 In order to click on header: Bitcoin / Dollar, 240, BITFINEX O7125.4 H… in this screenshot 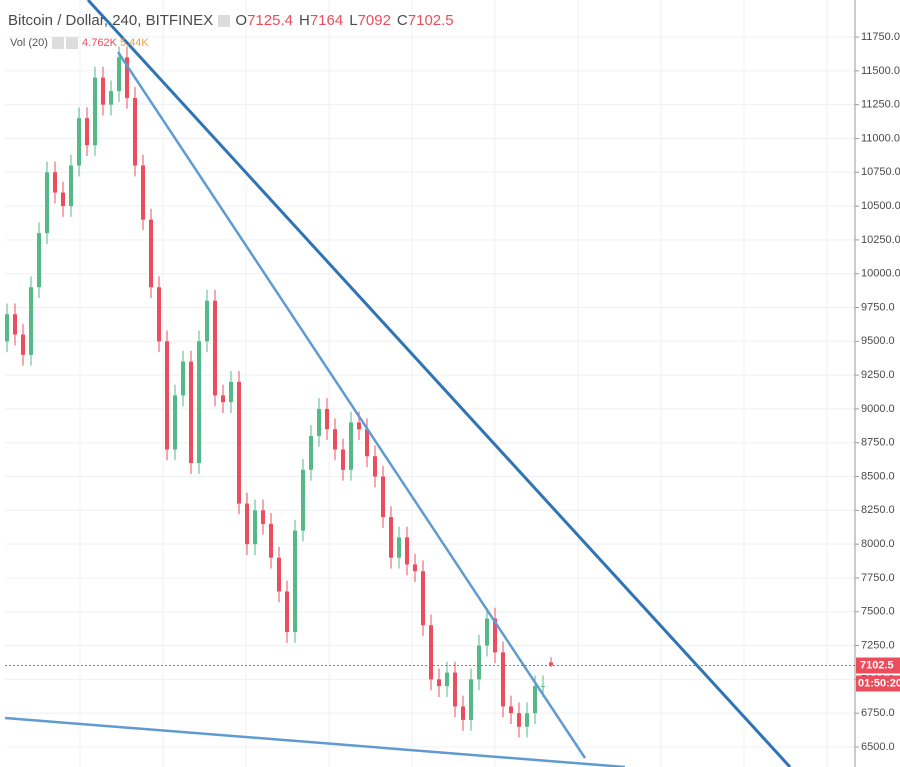, I will do `click(234, 20)`.